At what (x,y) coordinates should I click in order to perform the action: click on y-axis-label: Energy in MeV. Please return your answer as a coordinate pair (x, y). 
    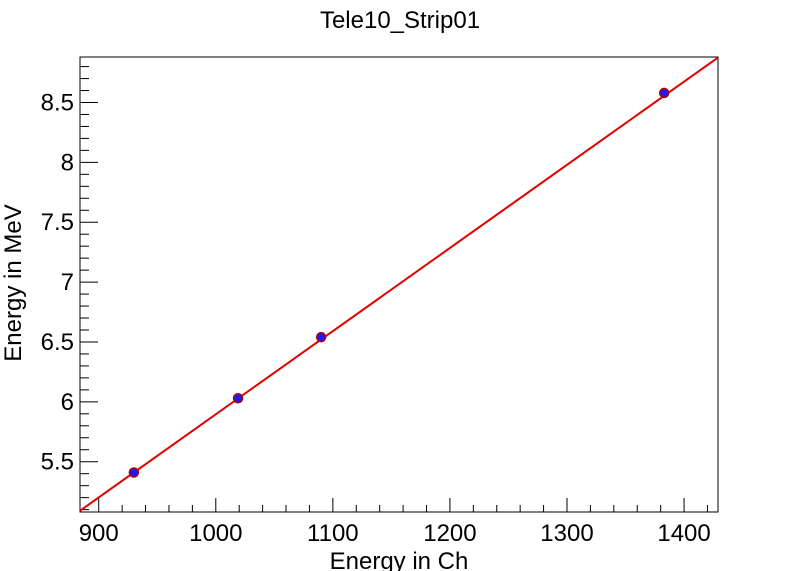
    Looking at the image, I should click on (13, 282).